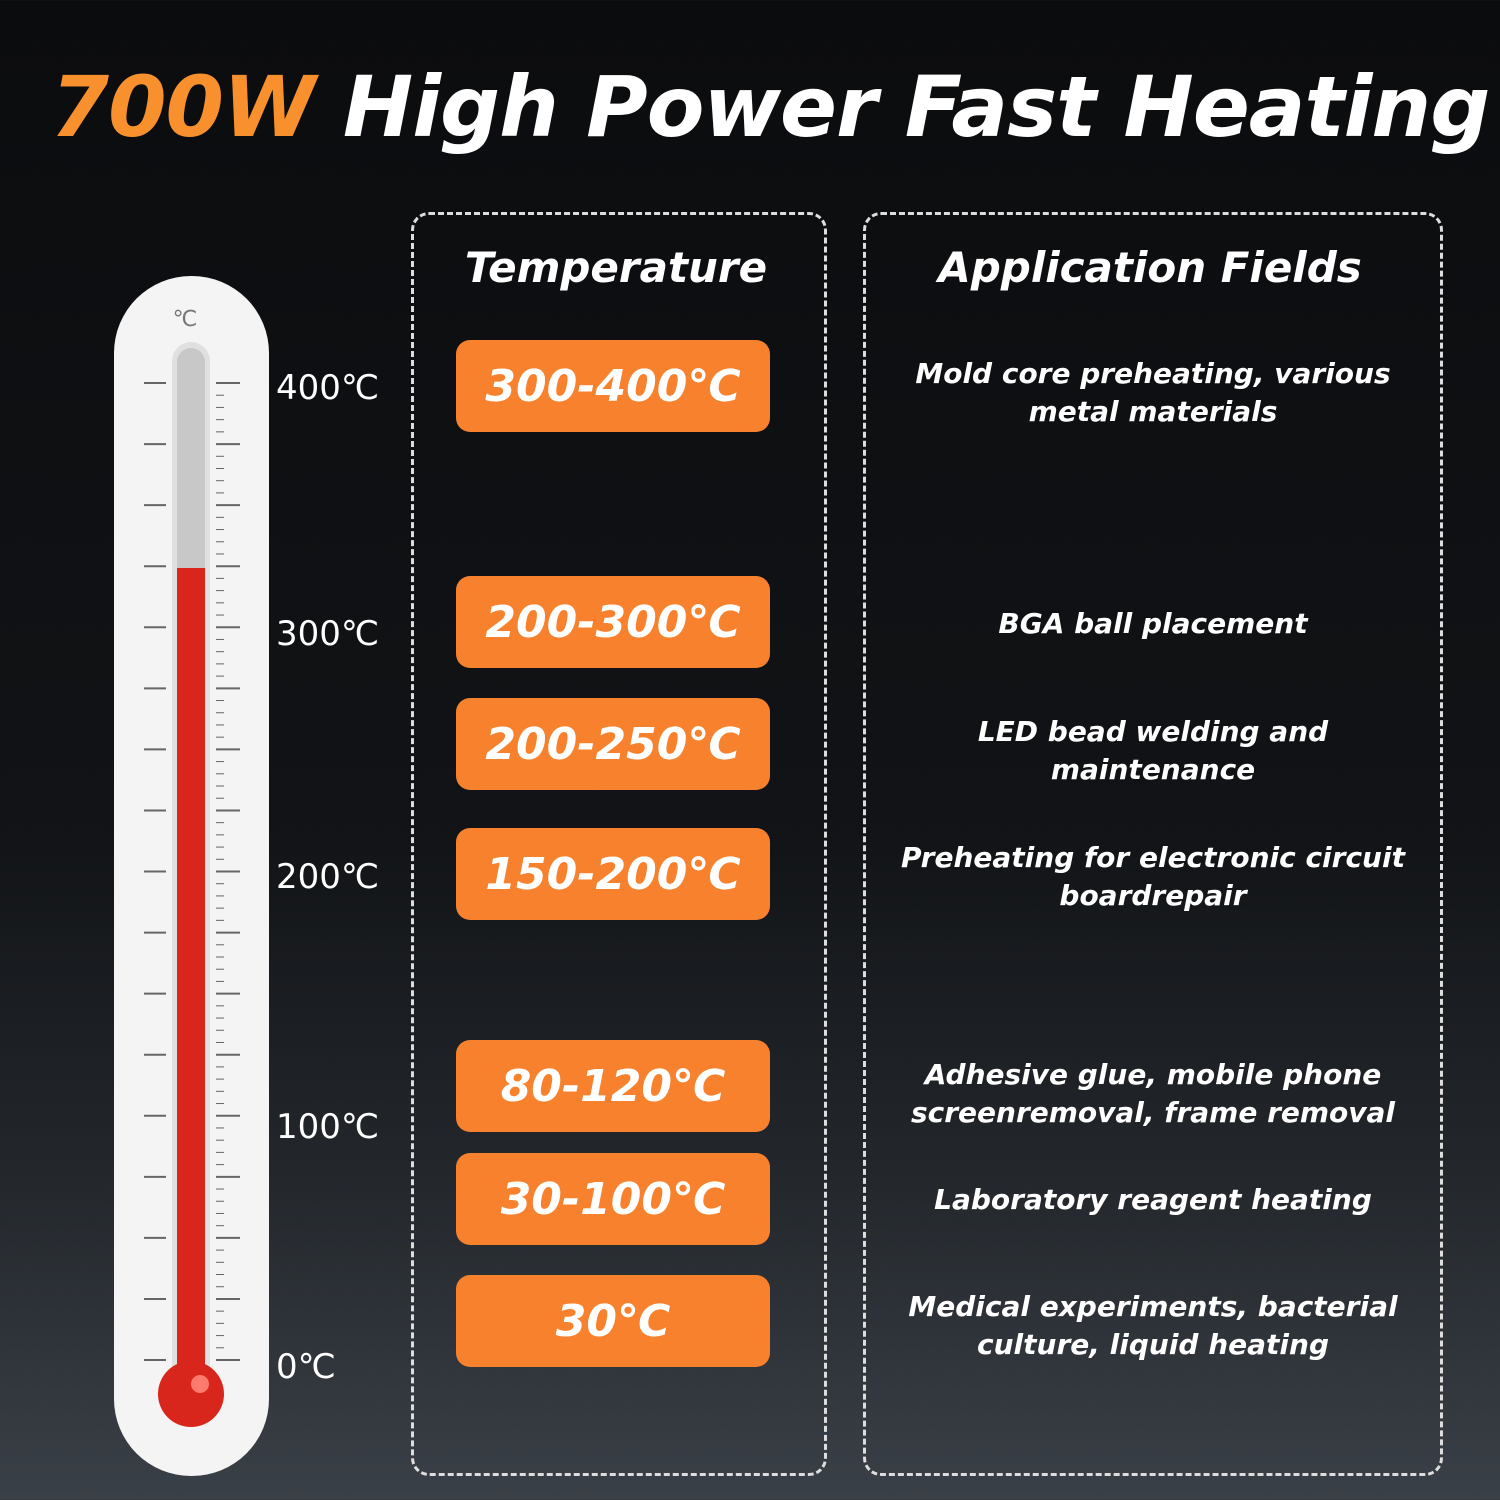  I want to click on application-line: Laboratory reagent heating, so click(1153, 1199).